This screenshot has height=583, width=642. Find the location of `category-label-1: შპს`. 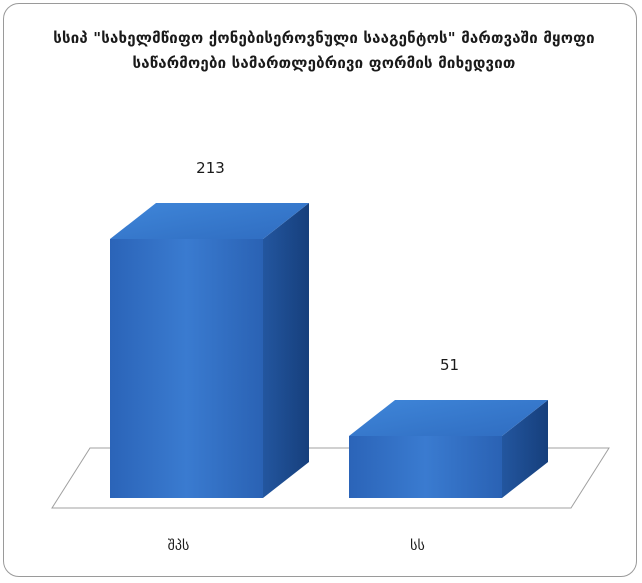

category-label-1: შპს is located at coordinates (179, 546).